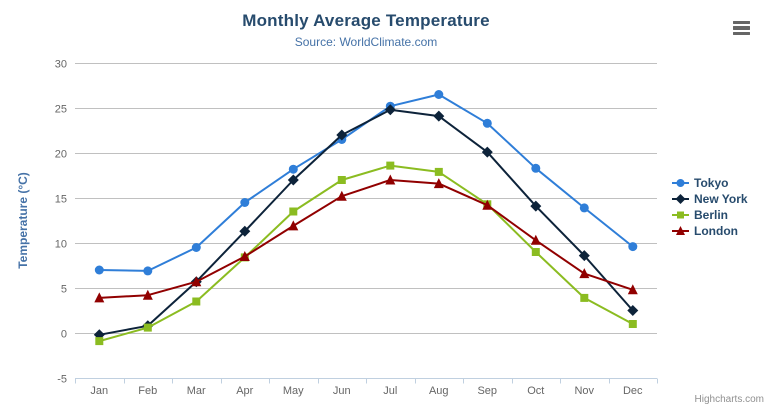  I want to click on data-point-london-sep, so click(487, 204).